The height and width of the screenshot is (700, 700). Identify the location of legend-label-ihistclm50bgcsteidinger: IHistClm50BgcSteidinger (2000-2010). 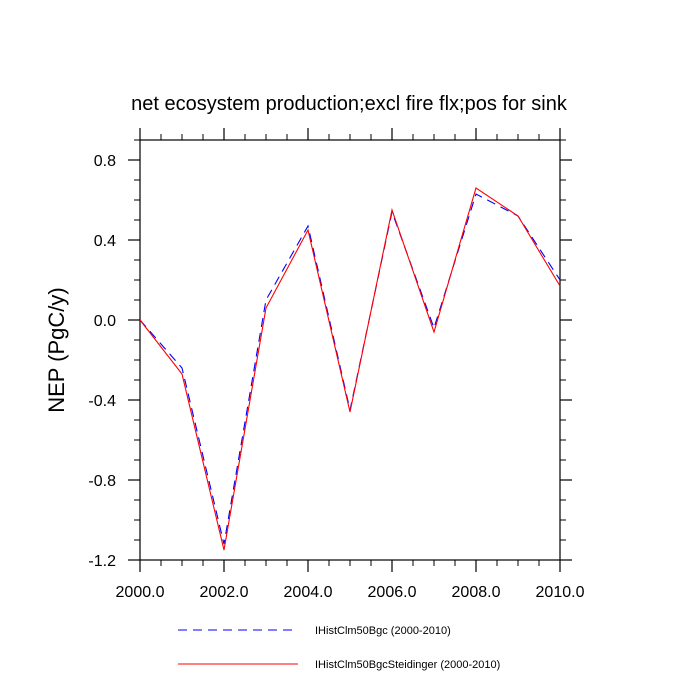
(407, 665).